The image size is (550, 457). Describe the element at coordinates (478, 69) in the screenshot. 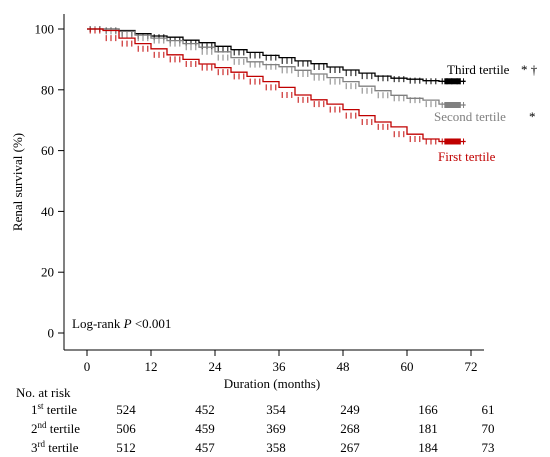

I see `series-label: Third tertile` at that location.